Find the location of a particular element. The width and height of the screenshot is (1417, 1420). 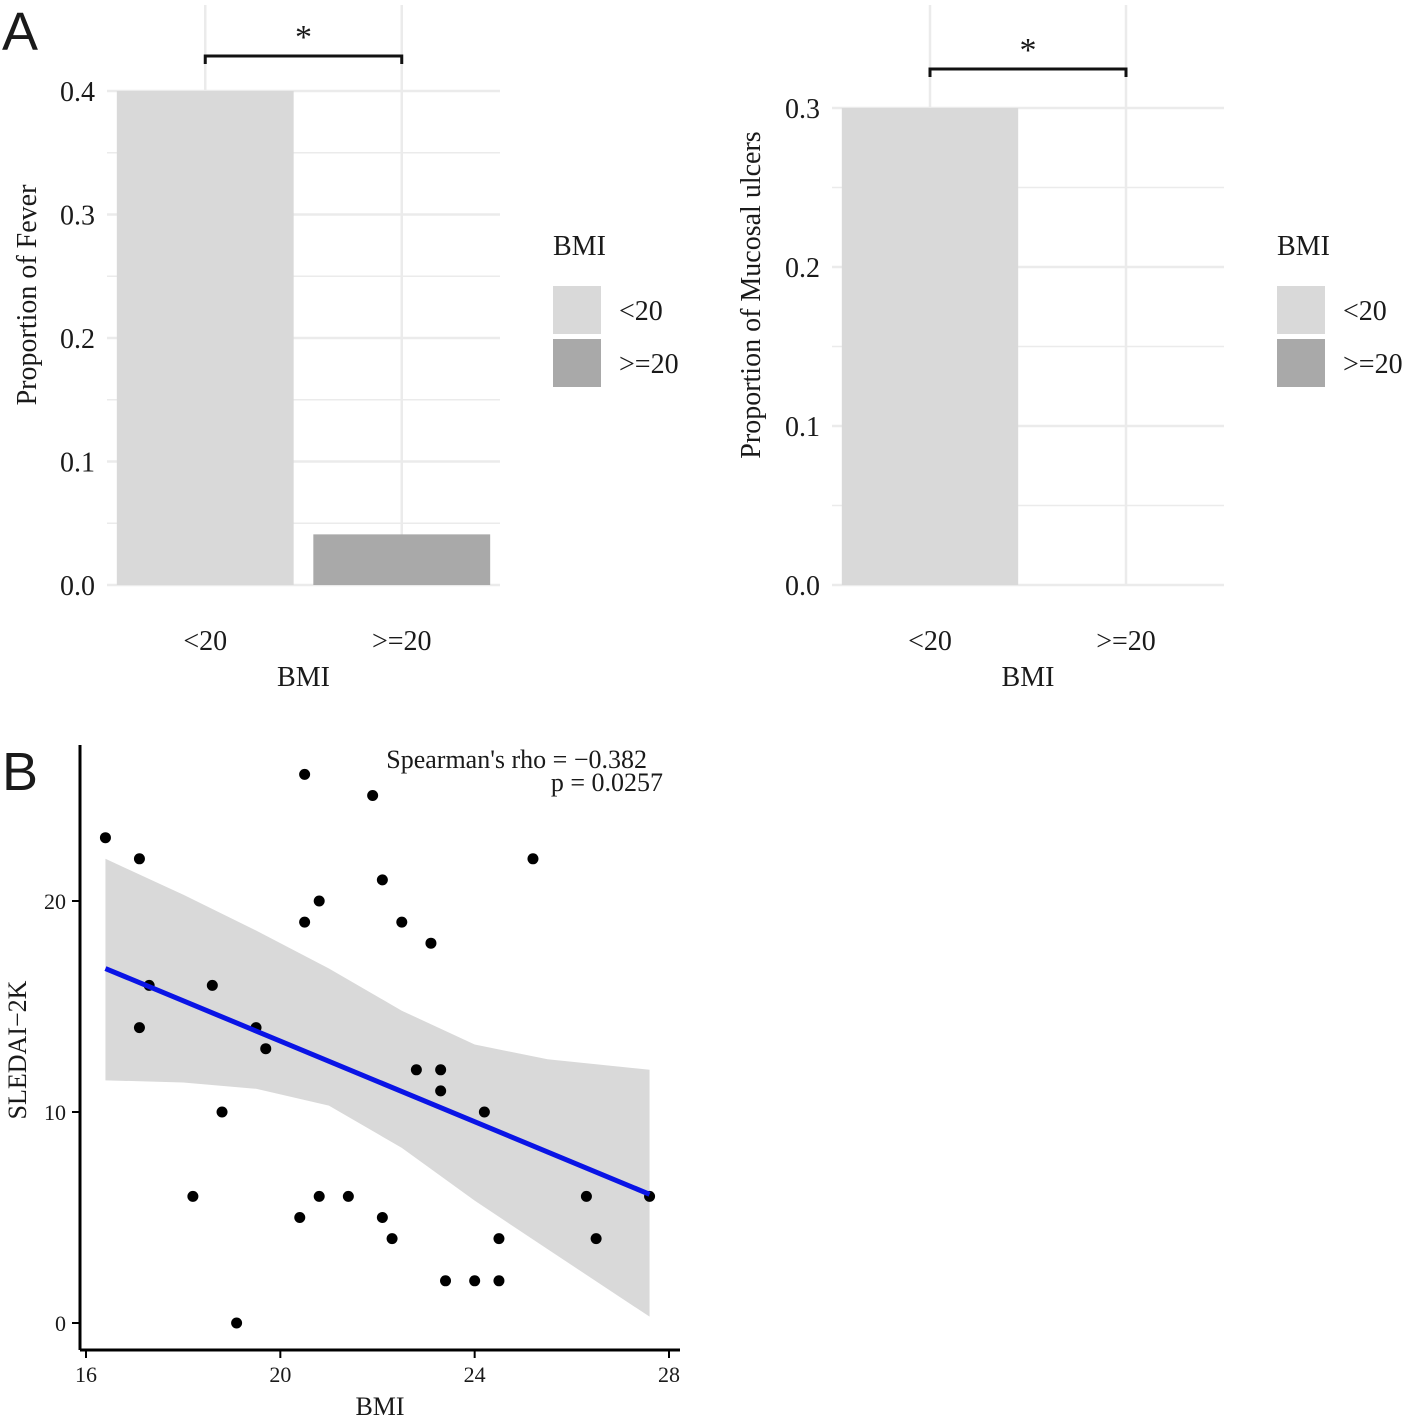

x-tick-label: 20 is located at coordinates (280, 1374).